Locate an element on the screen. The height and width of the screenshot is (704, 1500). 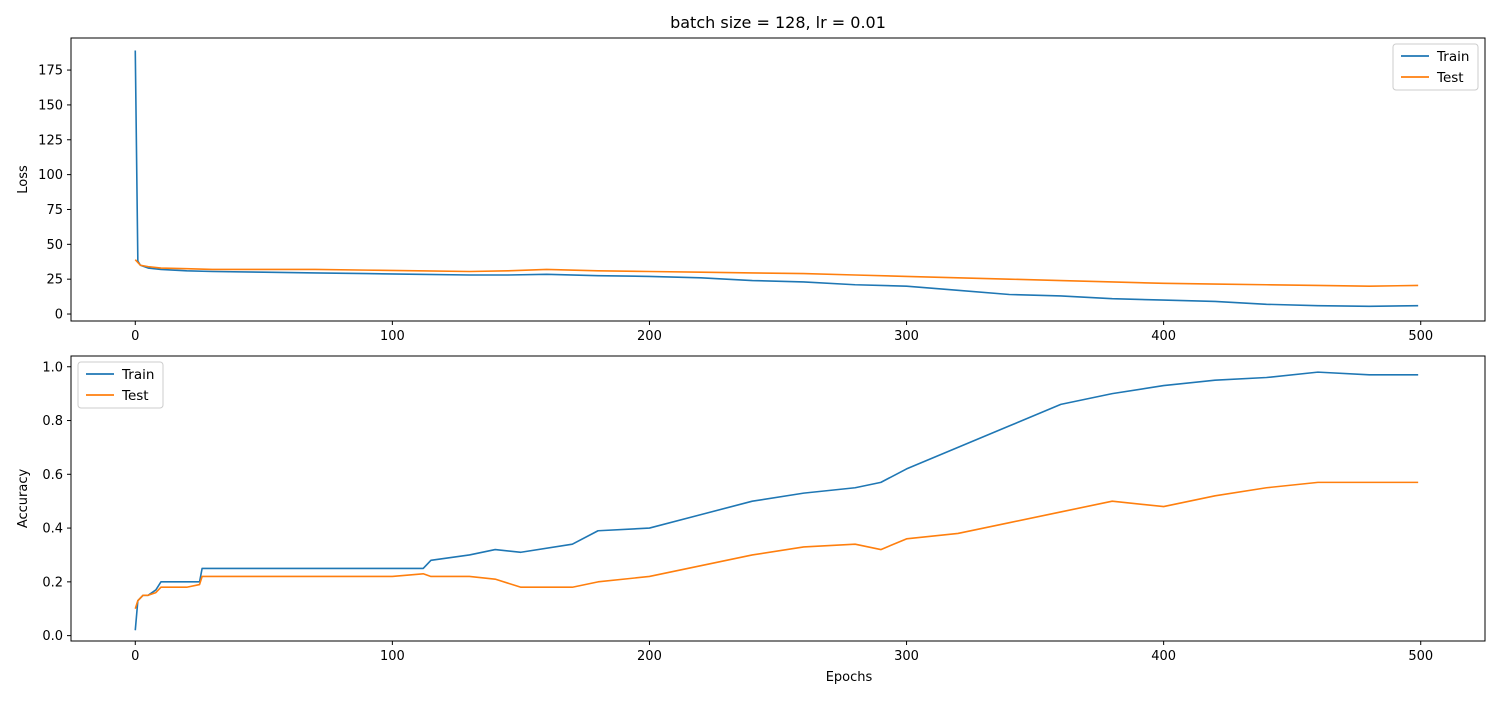
y-tick-label: 75 is located at coordinates (54, 210).